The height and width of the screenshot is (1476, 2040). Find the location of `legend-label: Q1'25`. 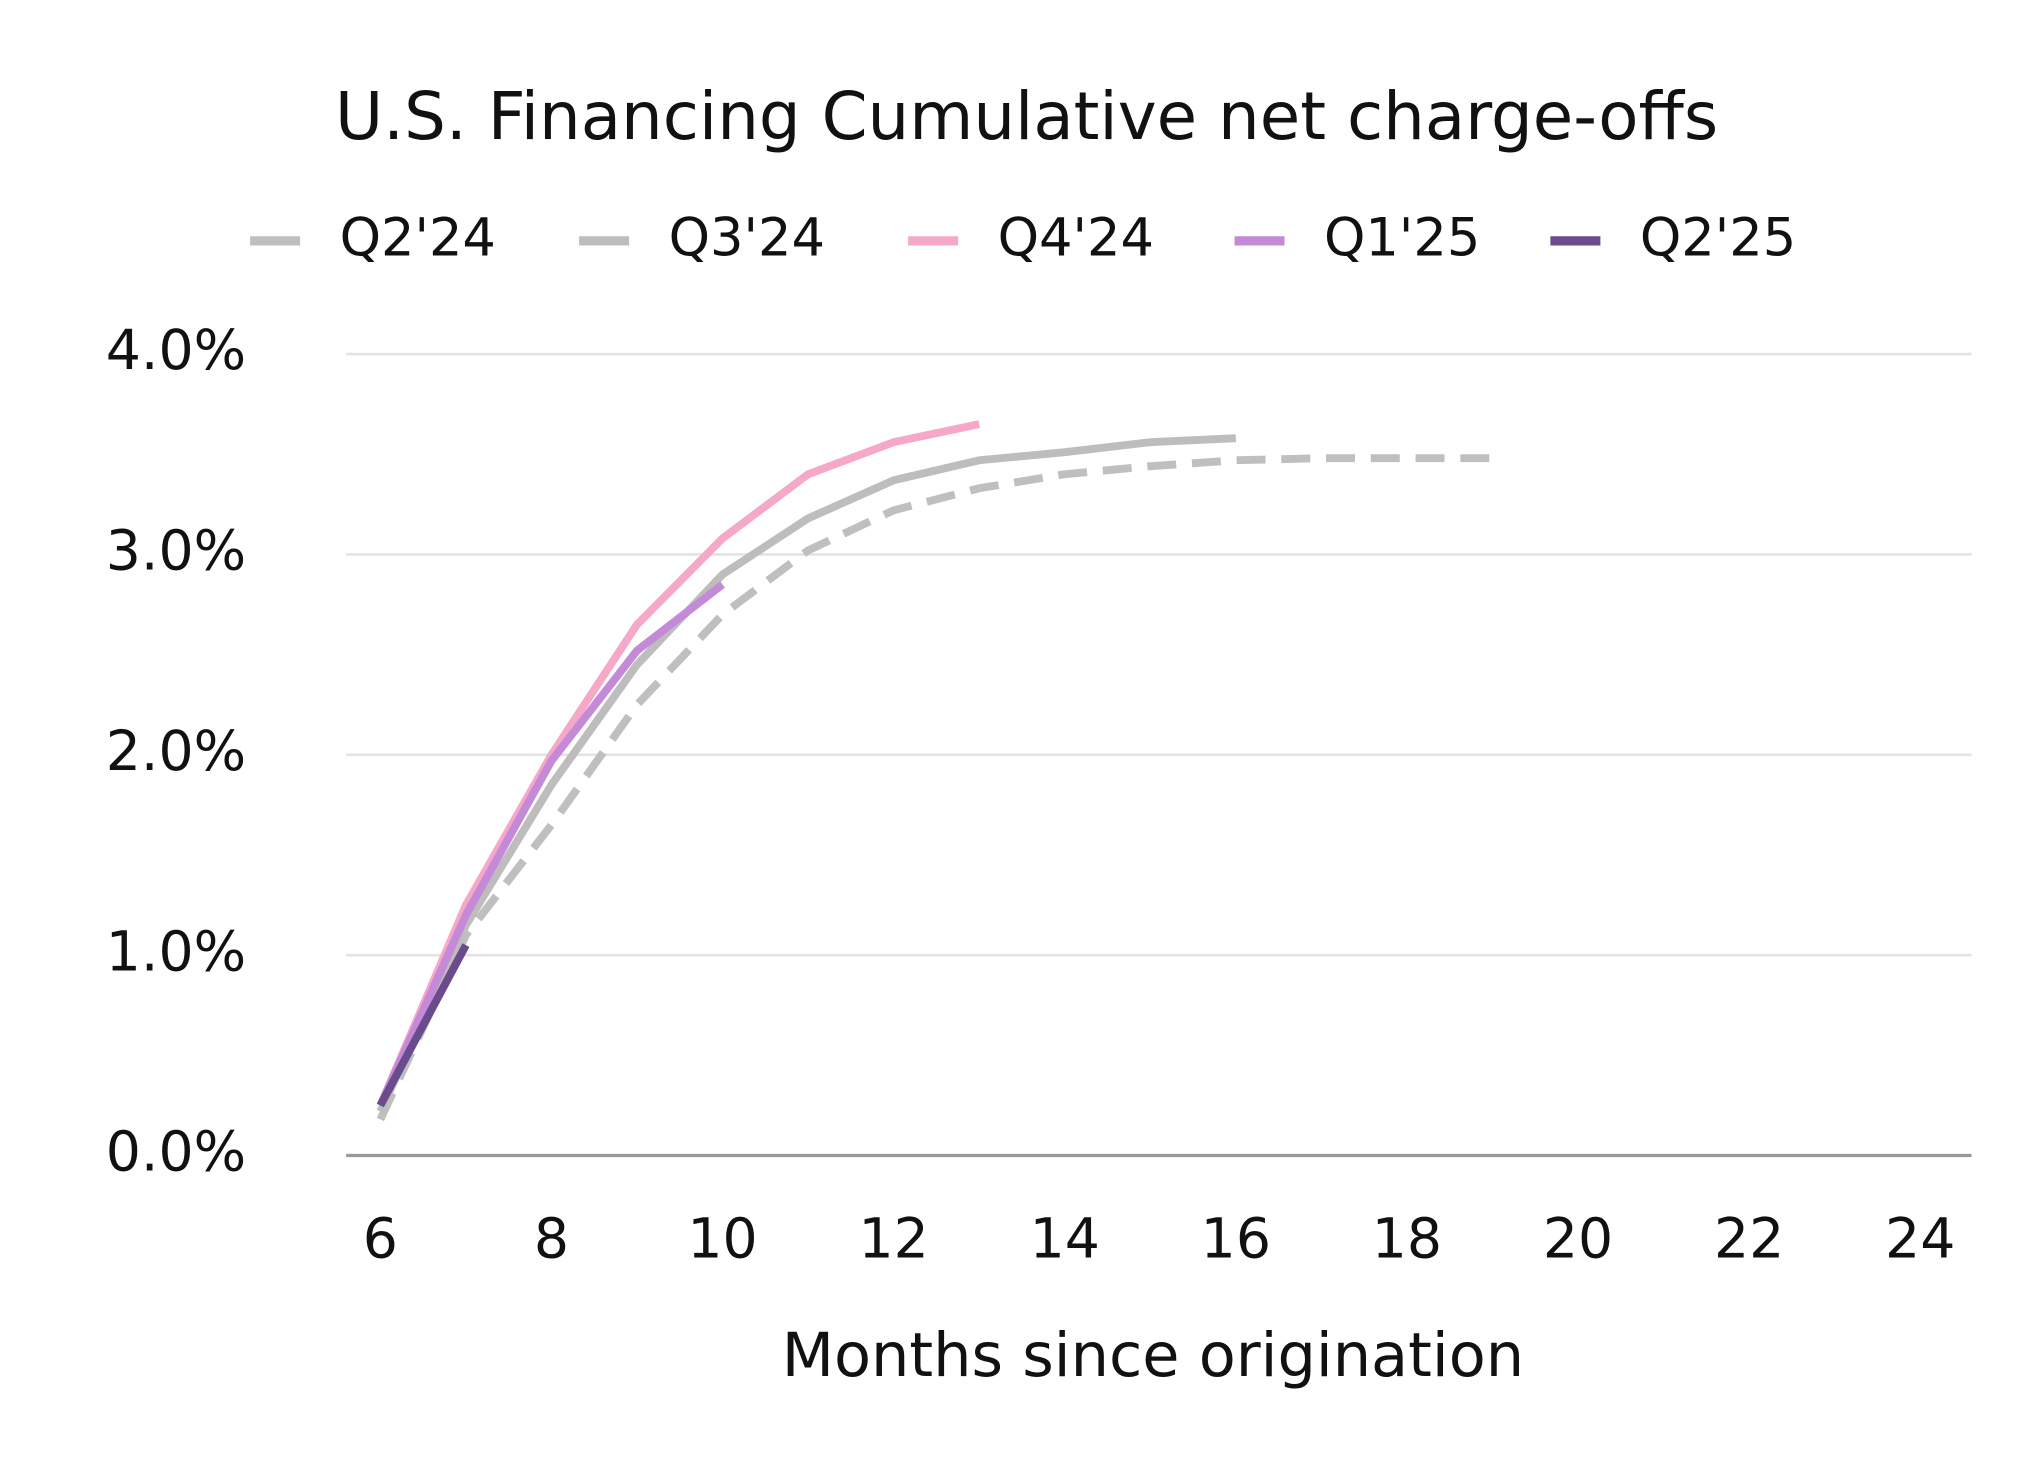

legend-label: Q1'25 is located at coordinates (1402, 237).